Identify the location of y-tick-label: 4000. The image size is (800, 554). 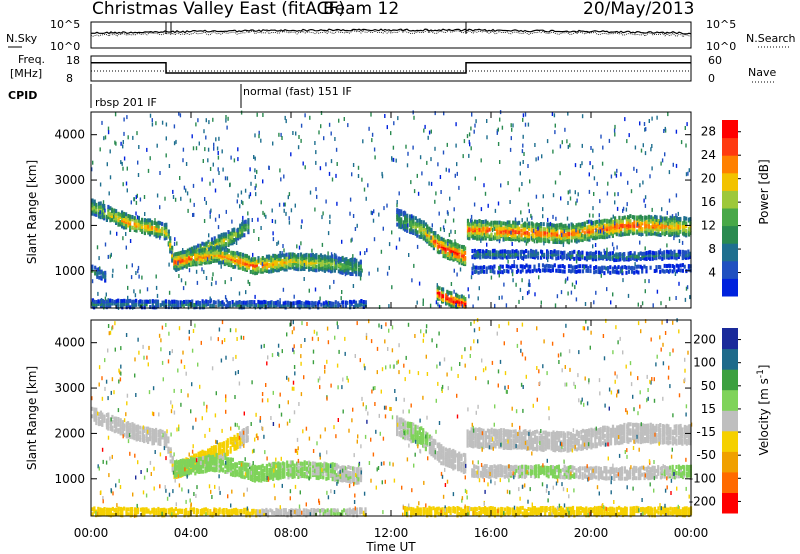
(69, 135).